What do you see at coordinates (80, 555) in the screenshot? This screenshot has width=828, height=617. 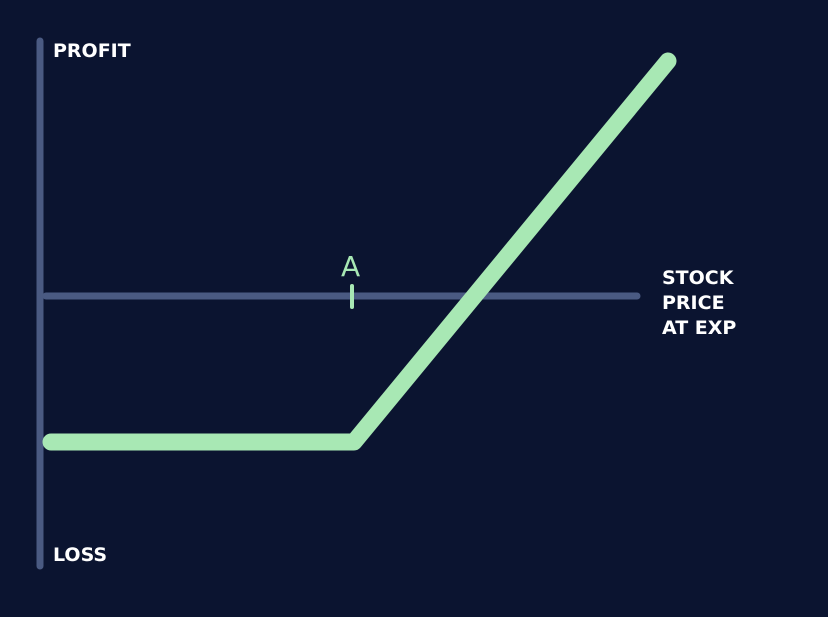 I see `loss-label: LOSS` at bounding box center [80, 555].